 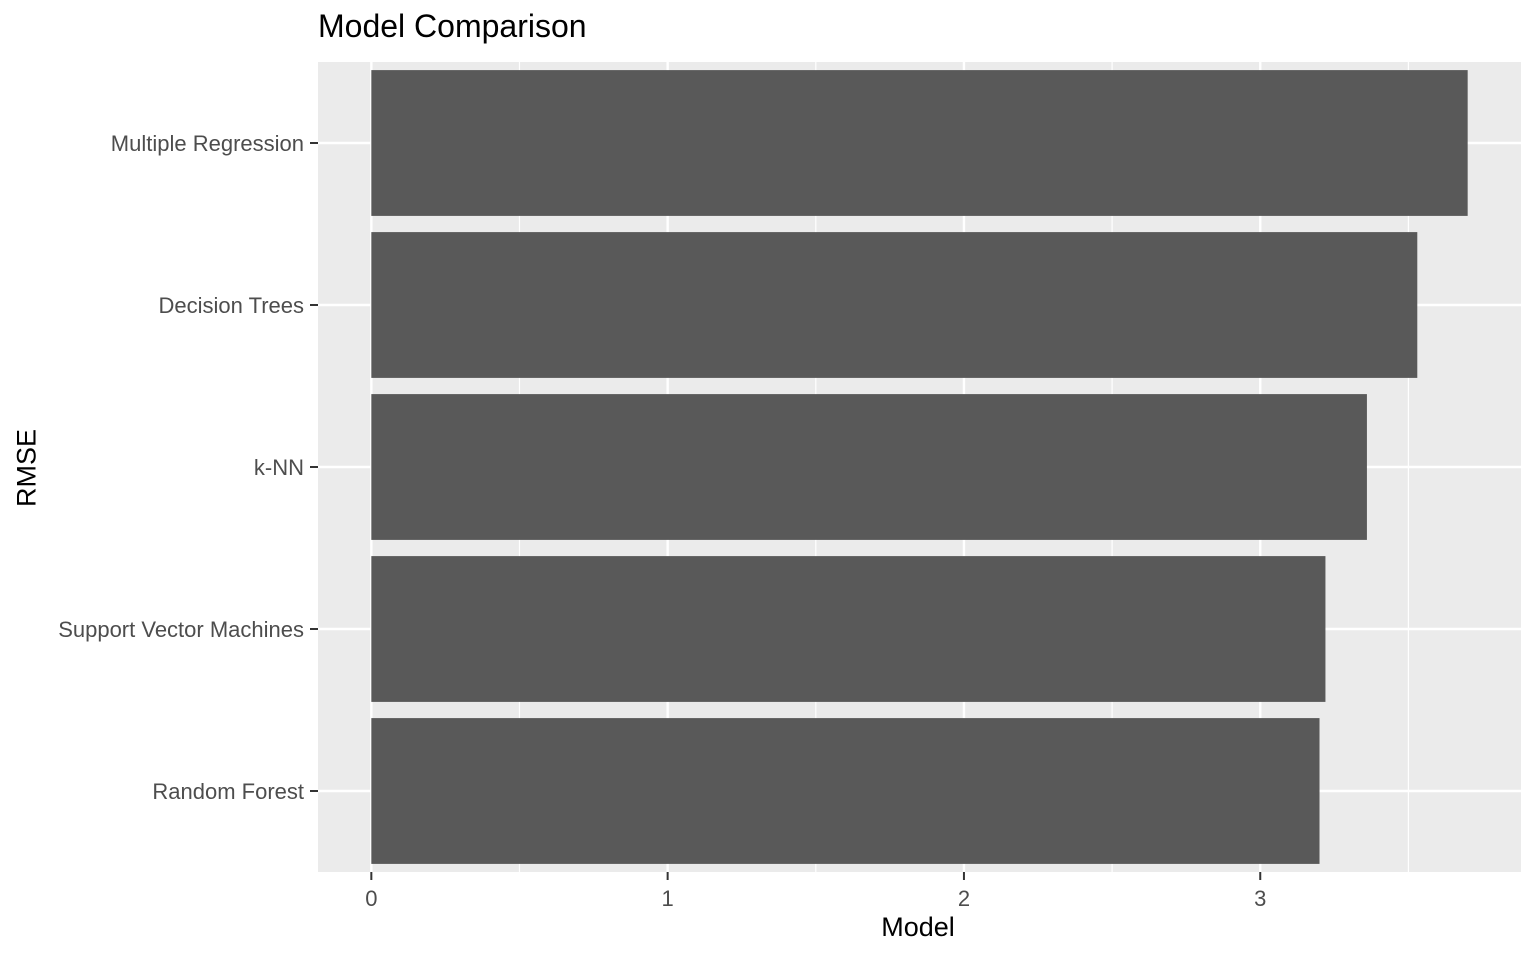 I want to click on x-tick-label: 0, so click(x=371, y=898).